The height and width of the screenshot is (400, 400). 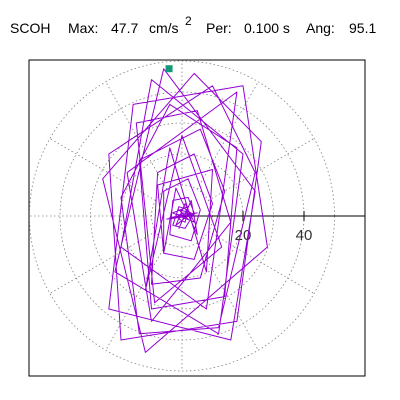 I want to click on max-value: 47.7, so click(x=124, y=28).